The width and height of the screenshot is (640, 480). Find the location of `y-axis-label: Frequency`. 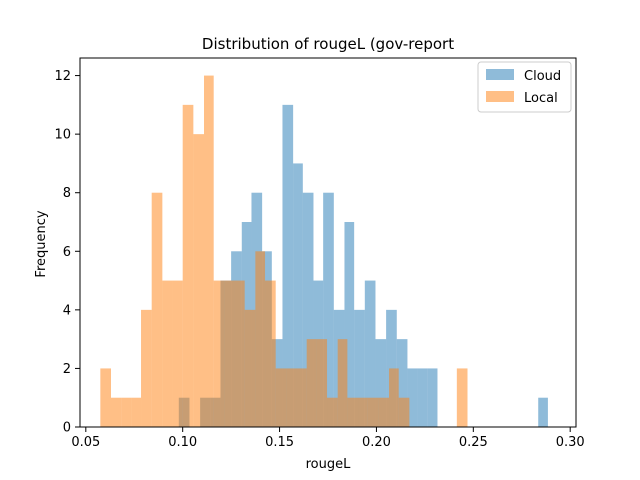

y-axis-label: Frequency is located at coordinates (41, 243).